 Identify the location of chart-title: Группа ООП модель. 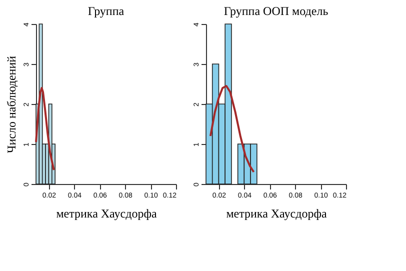
(276, 11).